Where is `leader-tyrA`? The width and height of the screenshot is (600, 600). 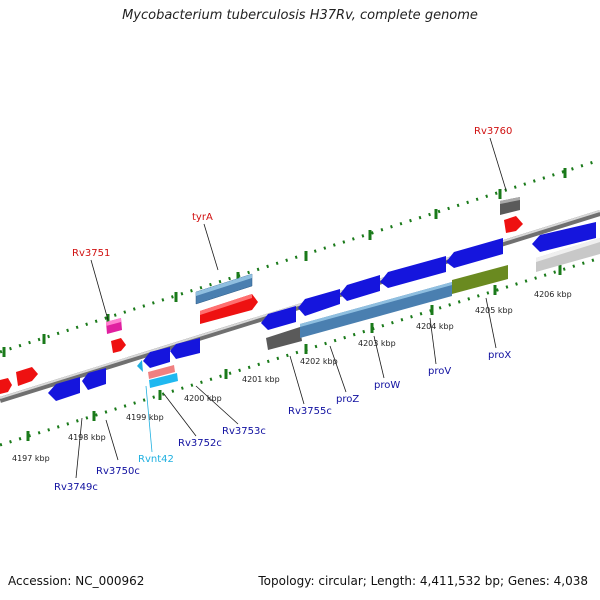
leader-tyrA is located at coordinates (211, 247).